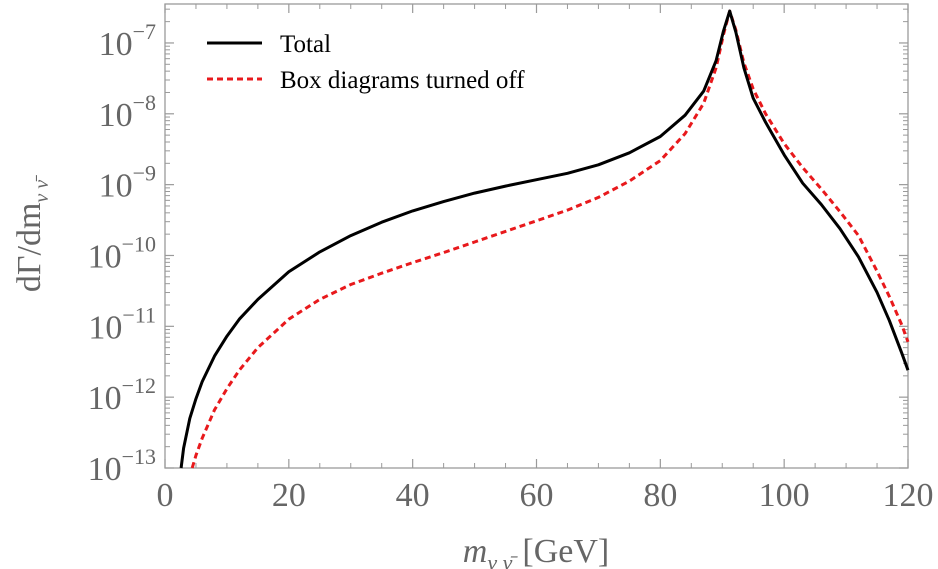  I want to click on x-tick-label: 40, so click(413, 495).